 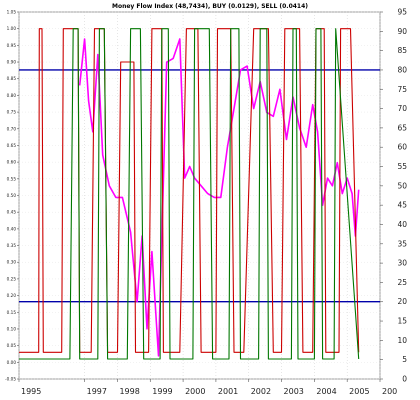 I want to click on left-tick-label: 0.50, so click(x=12, y=195).